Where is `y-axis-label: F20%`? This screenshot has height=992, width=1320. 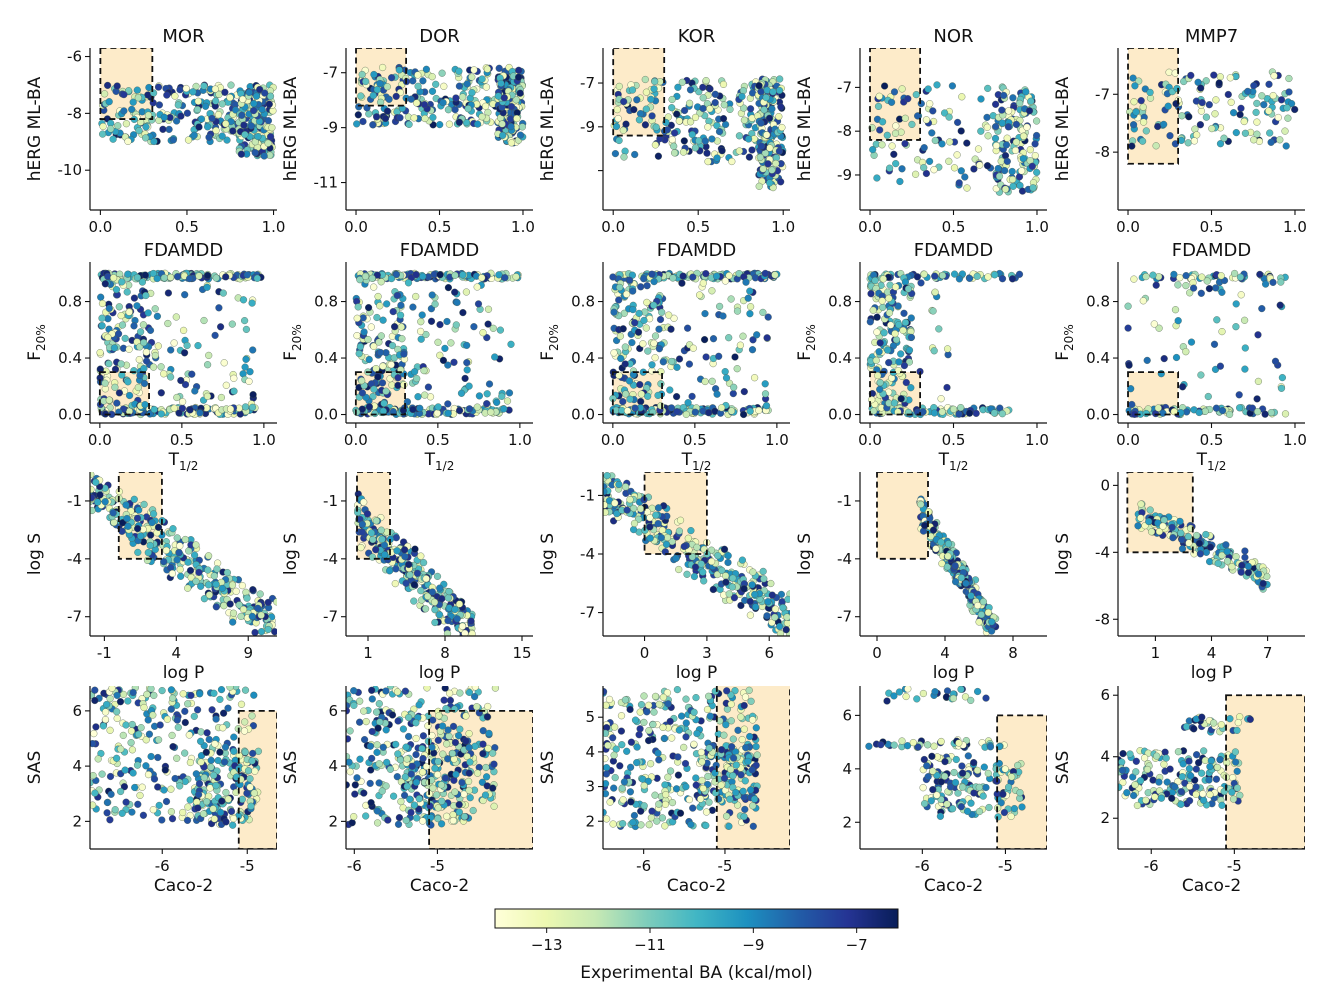
y-axis-label: F20% is located at coordinates (292, 342).